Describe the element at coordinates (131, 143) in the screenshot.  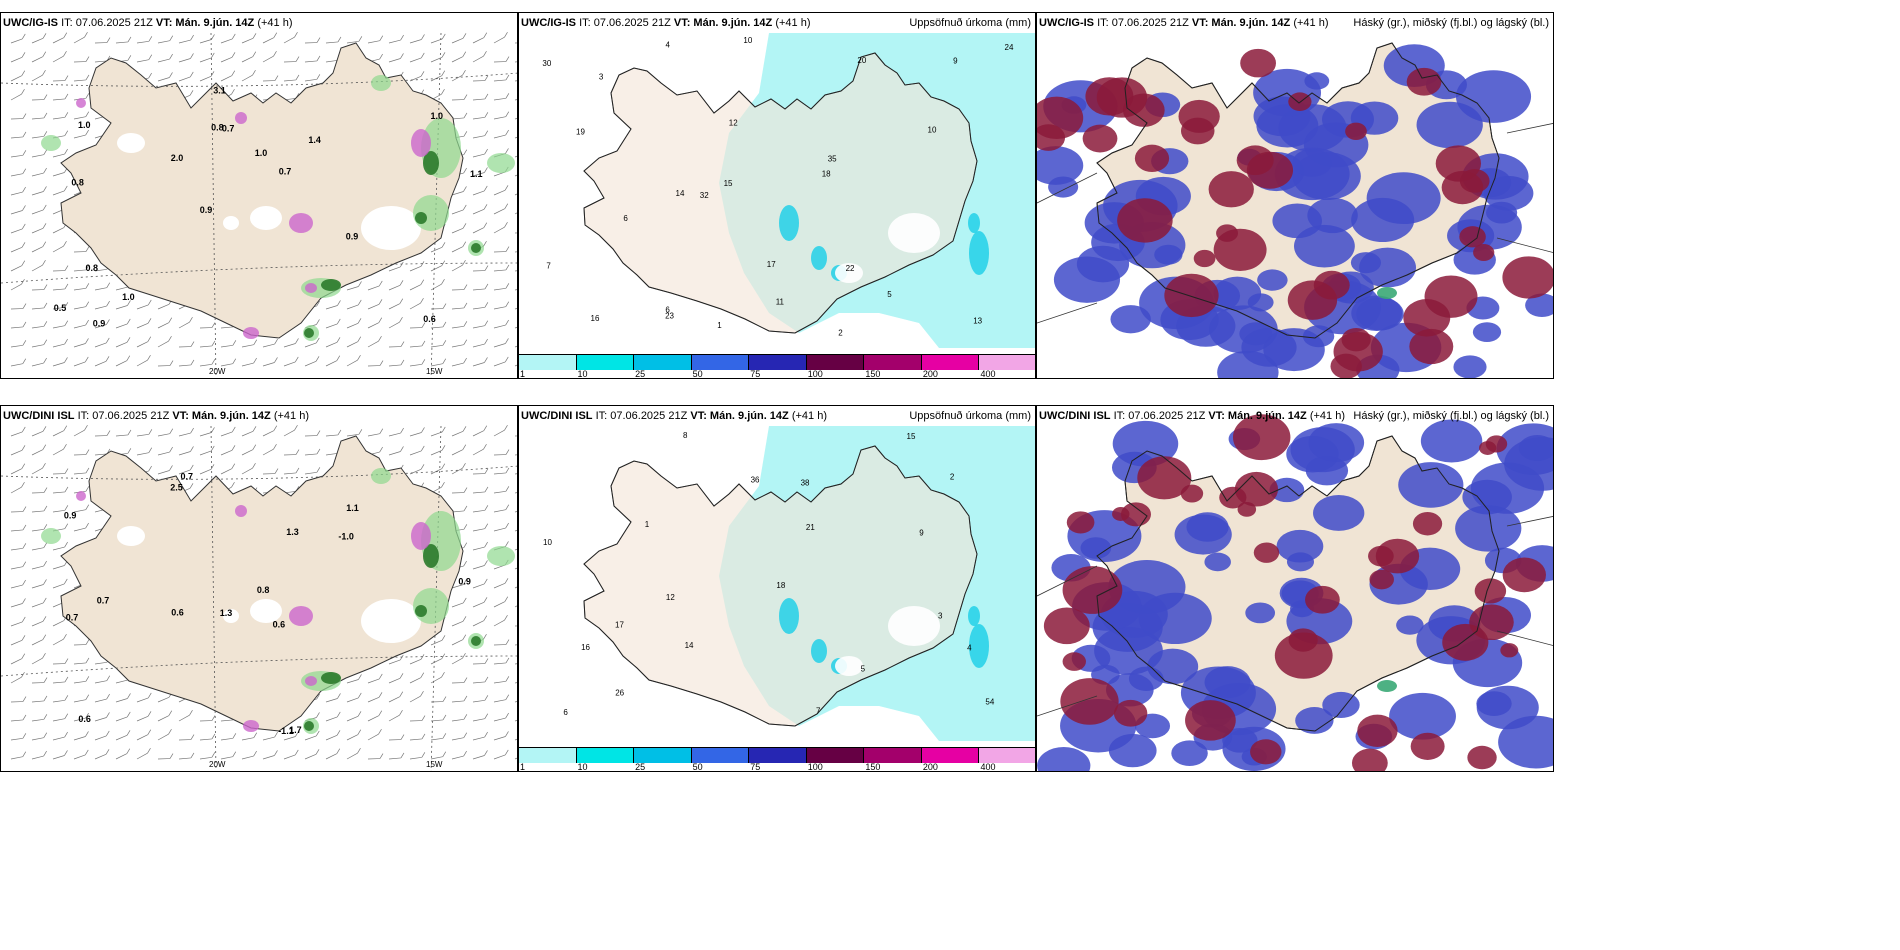
I see `glacier` at that location.